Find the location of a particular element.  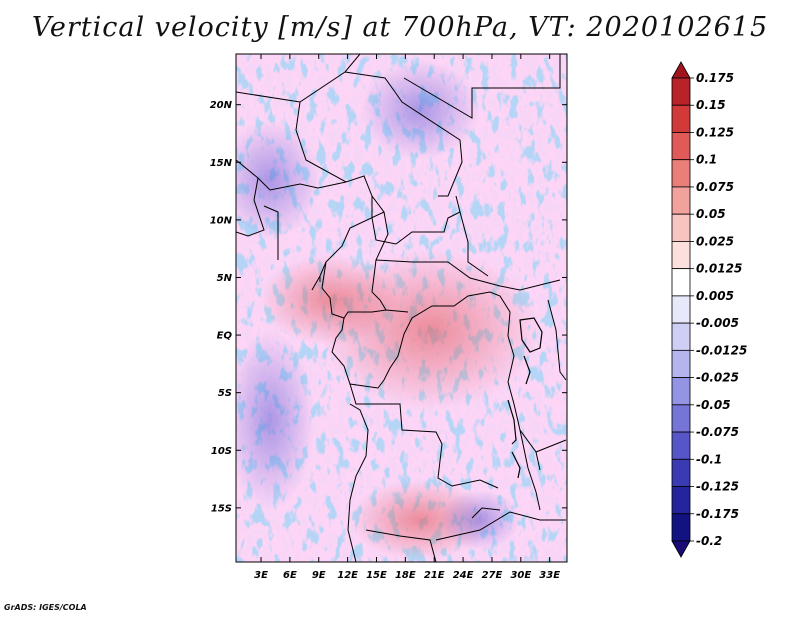

lon-label: 12E is located at coordinates (347, 575).